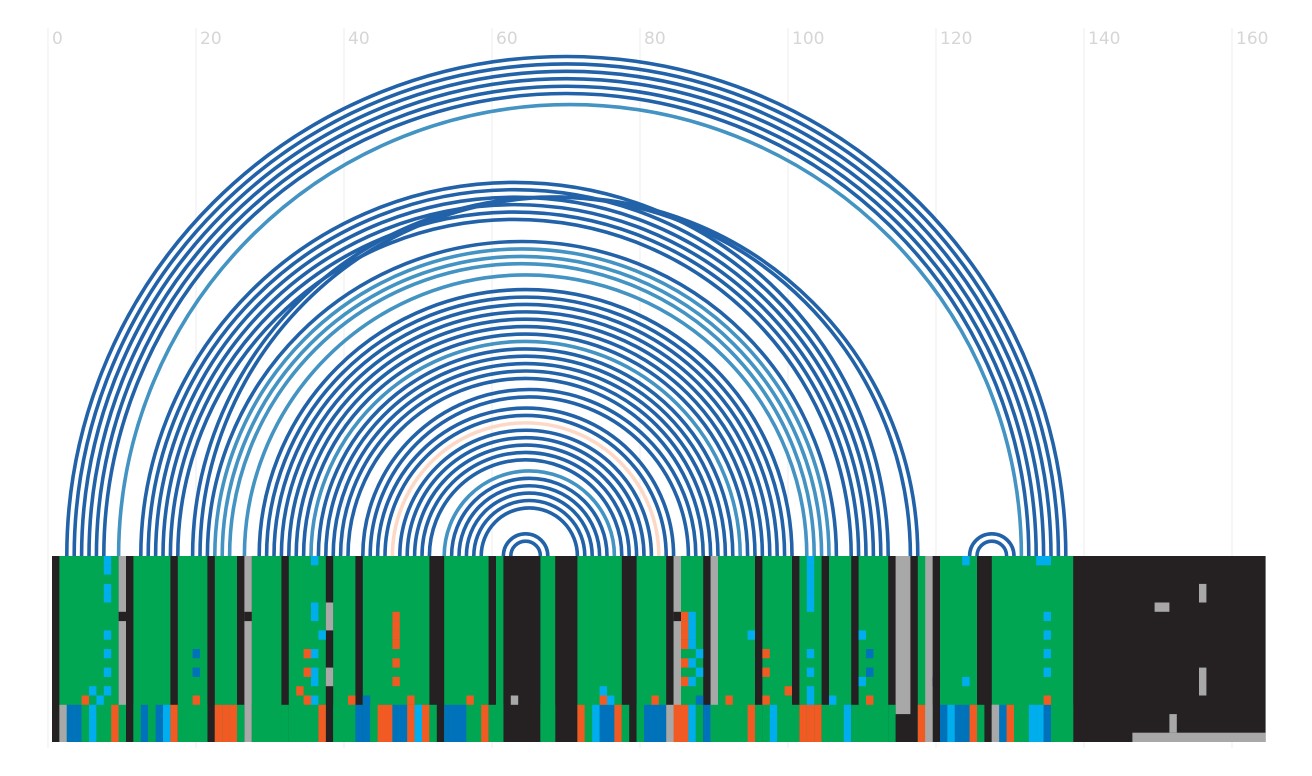 This screenshot has width=1312, height=776. What do you see at coordinates (1199, 737) in the screenshot?
I see `gray-mark` at bounding box center [1199, 737].